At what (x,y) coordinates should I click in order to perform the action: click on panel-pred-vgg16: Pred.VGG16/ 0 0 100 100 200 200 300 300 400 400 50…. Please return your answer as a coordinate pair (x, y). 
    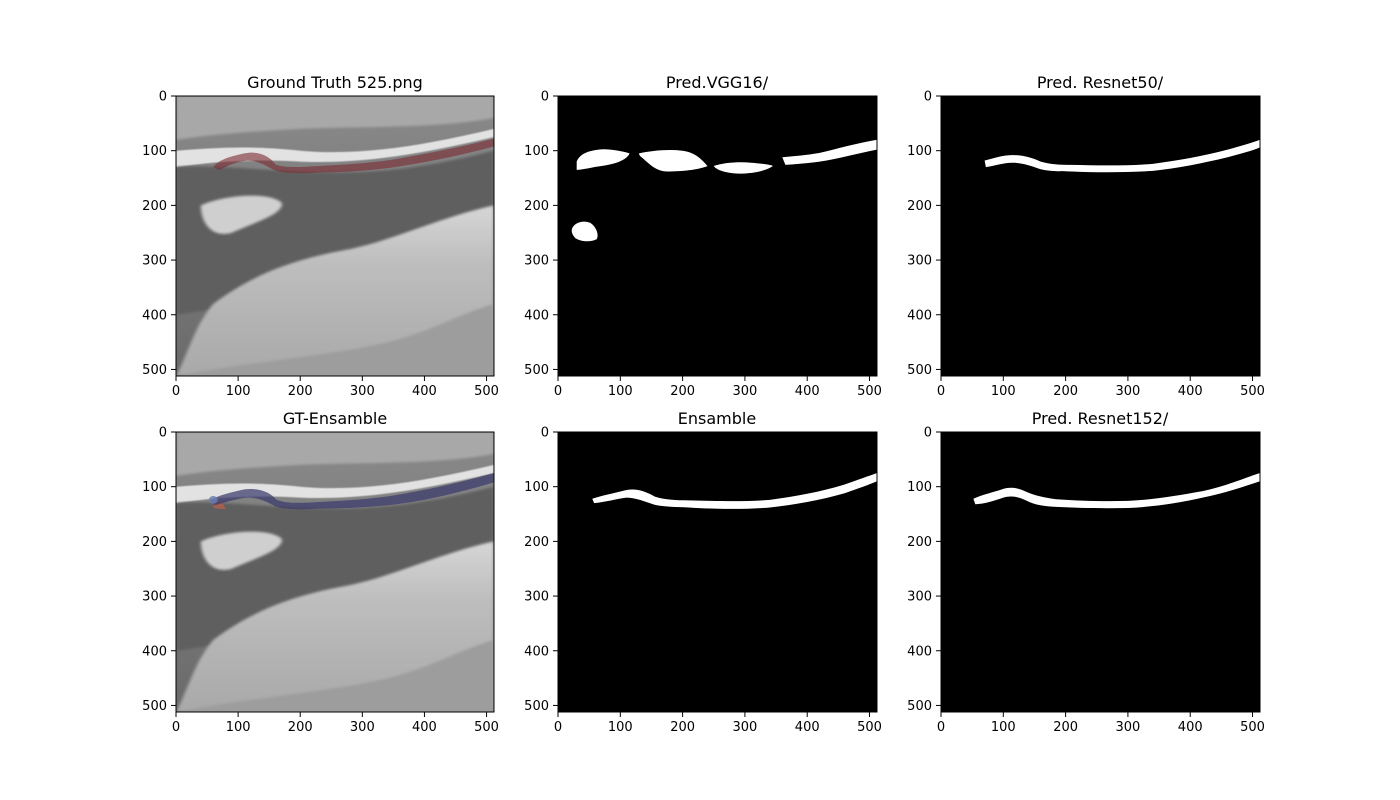
    Looking at the image, I should click on (703, 236).